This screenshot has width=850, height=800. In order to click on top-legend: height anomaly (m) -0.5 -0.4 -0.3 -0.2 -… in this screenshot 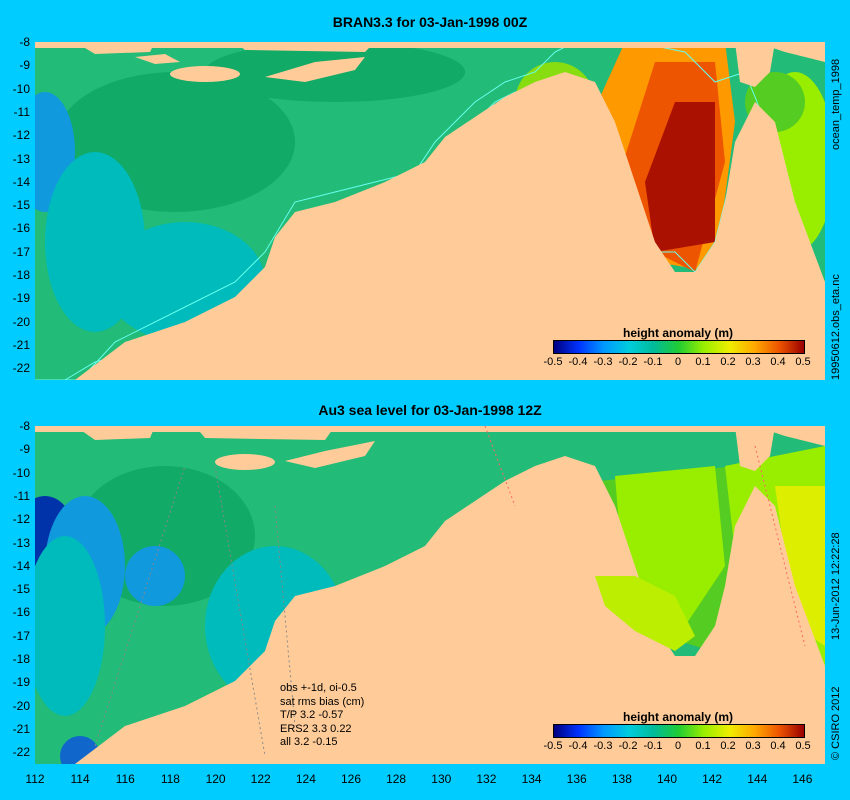, I will do `click(677, 348)`.